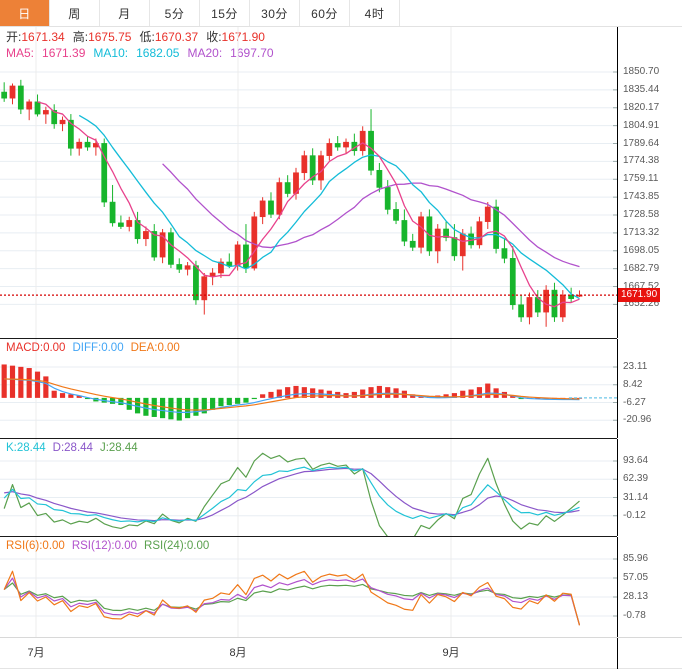  What do you see at coordinates (75, 13) in the screenshot?
I see `tab-week: 周` at bounding box center [75, 13].